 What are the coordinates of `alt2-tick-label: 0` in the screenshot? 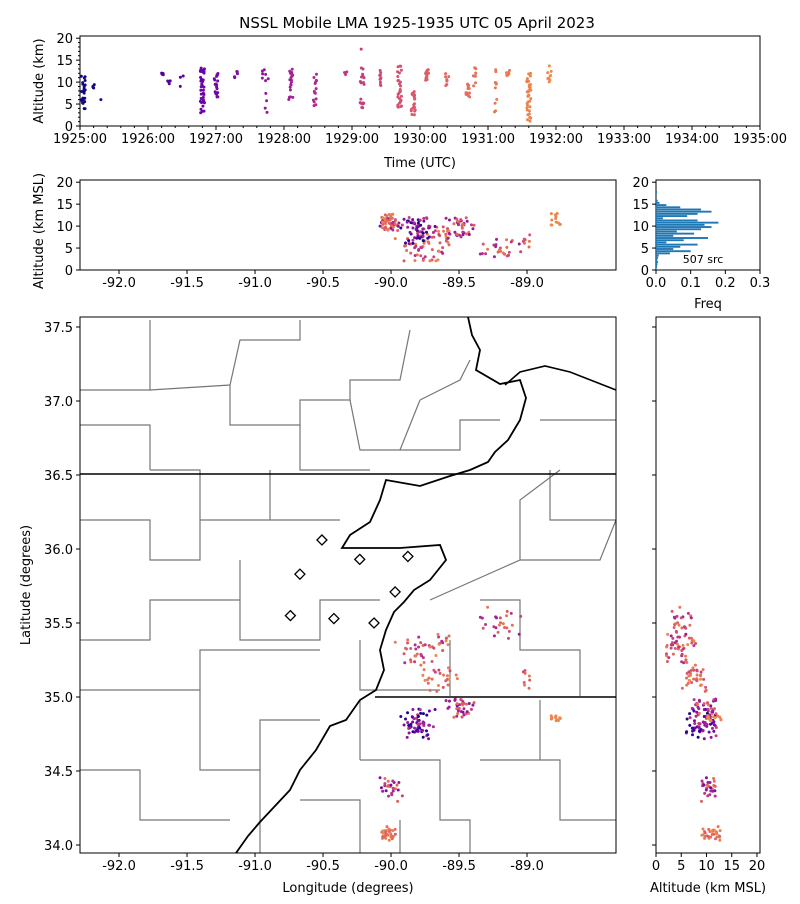 It's located at (69, 271).